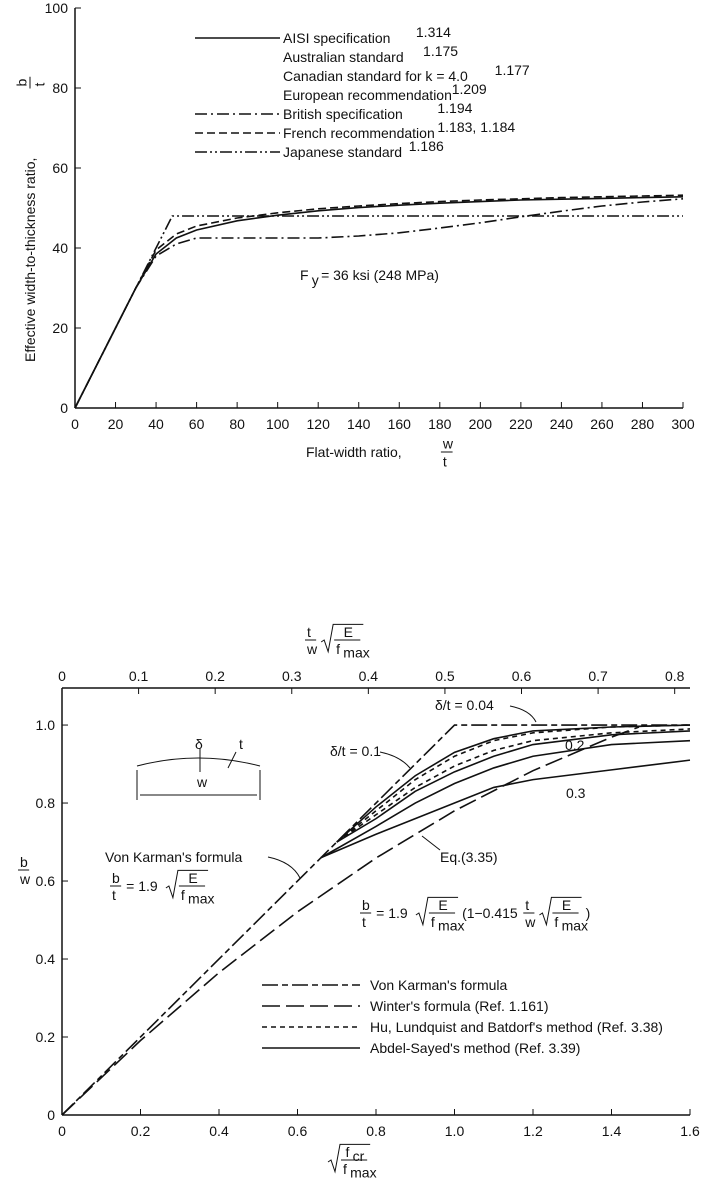 Image resolution: width=701 pixels, height=1178 pixels. What do you see at coordinates (439, 985) in the screenshot?
I see `legend-label: Von Karman's formula` at bounding box center [439, 985].